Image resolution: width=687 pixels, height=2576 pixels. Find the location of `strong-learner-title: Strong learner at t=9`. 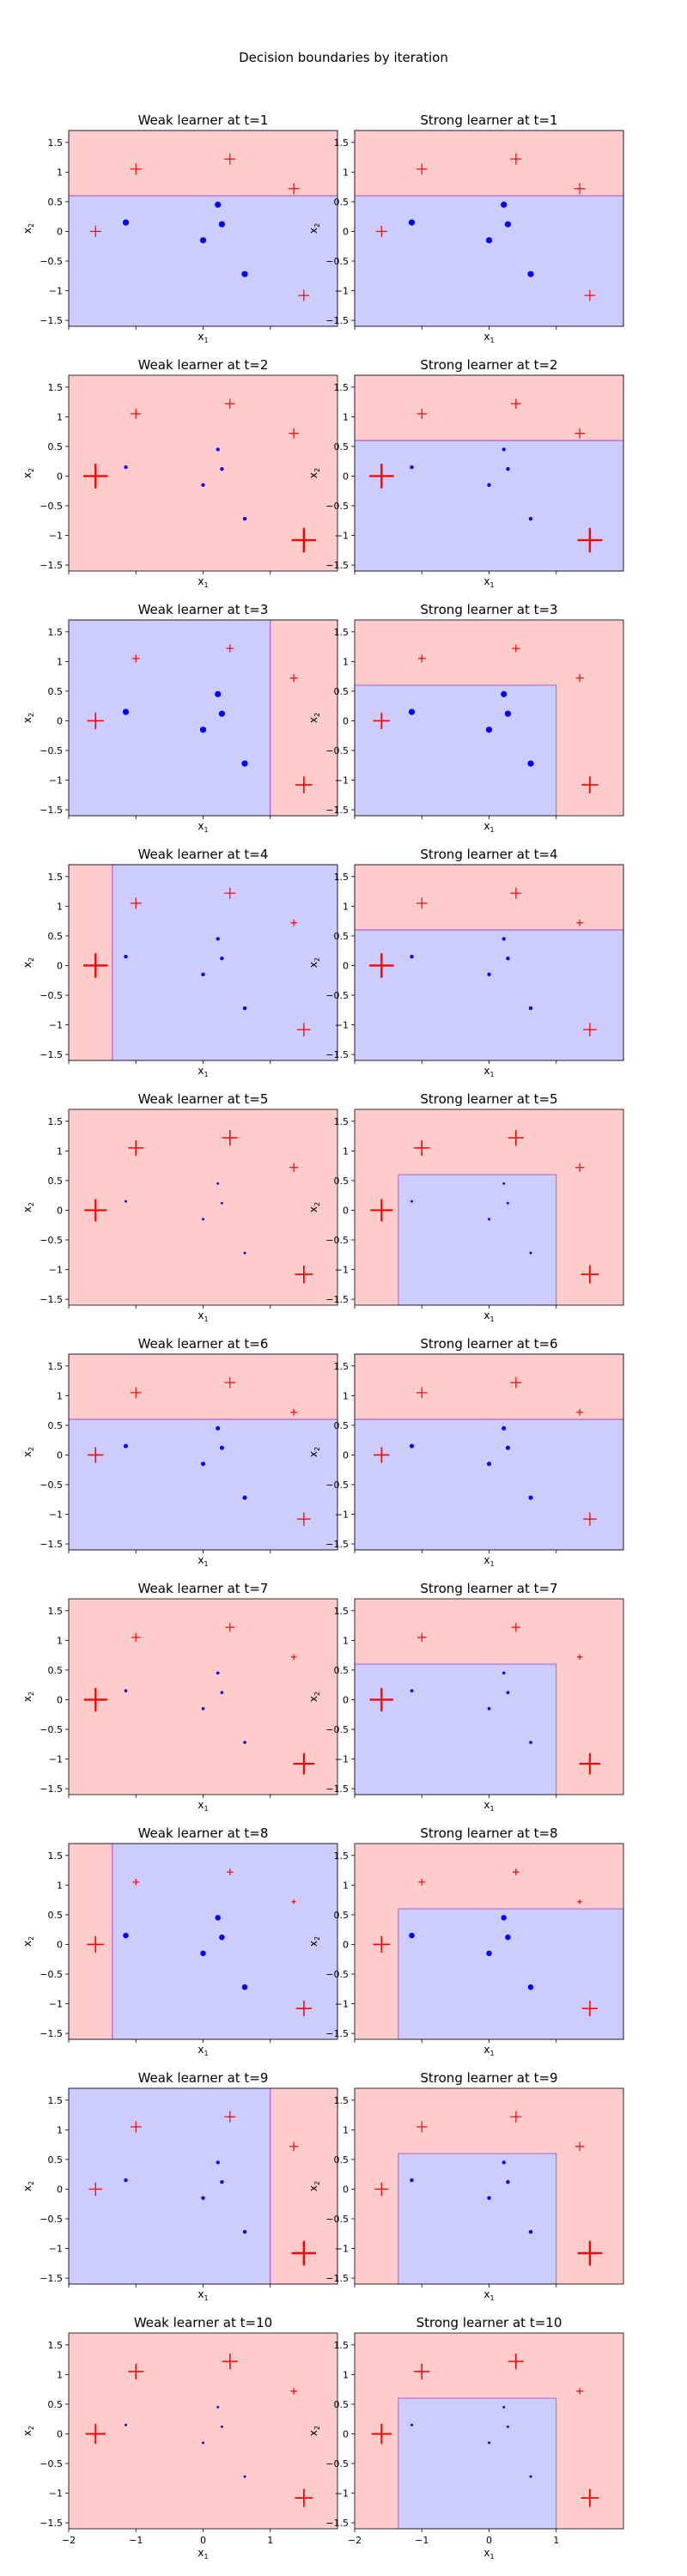

strong-learner-title: Strong learner at t=9 is located at coordinates (488, 2078).